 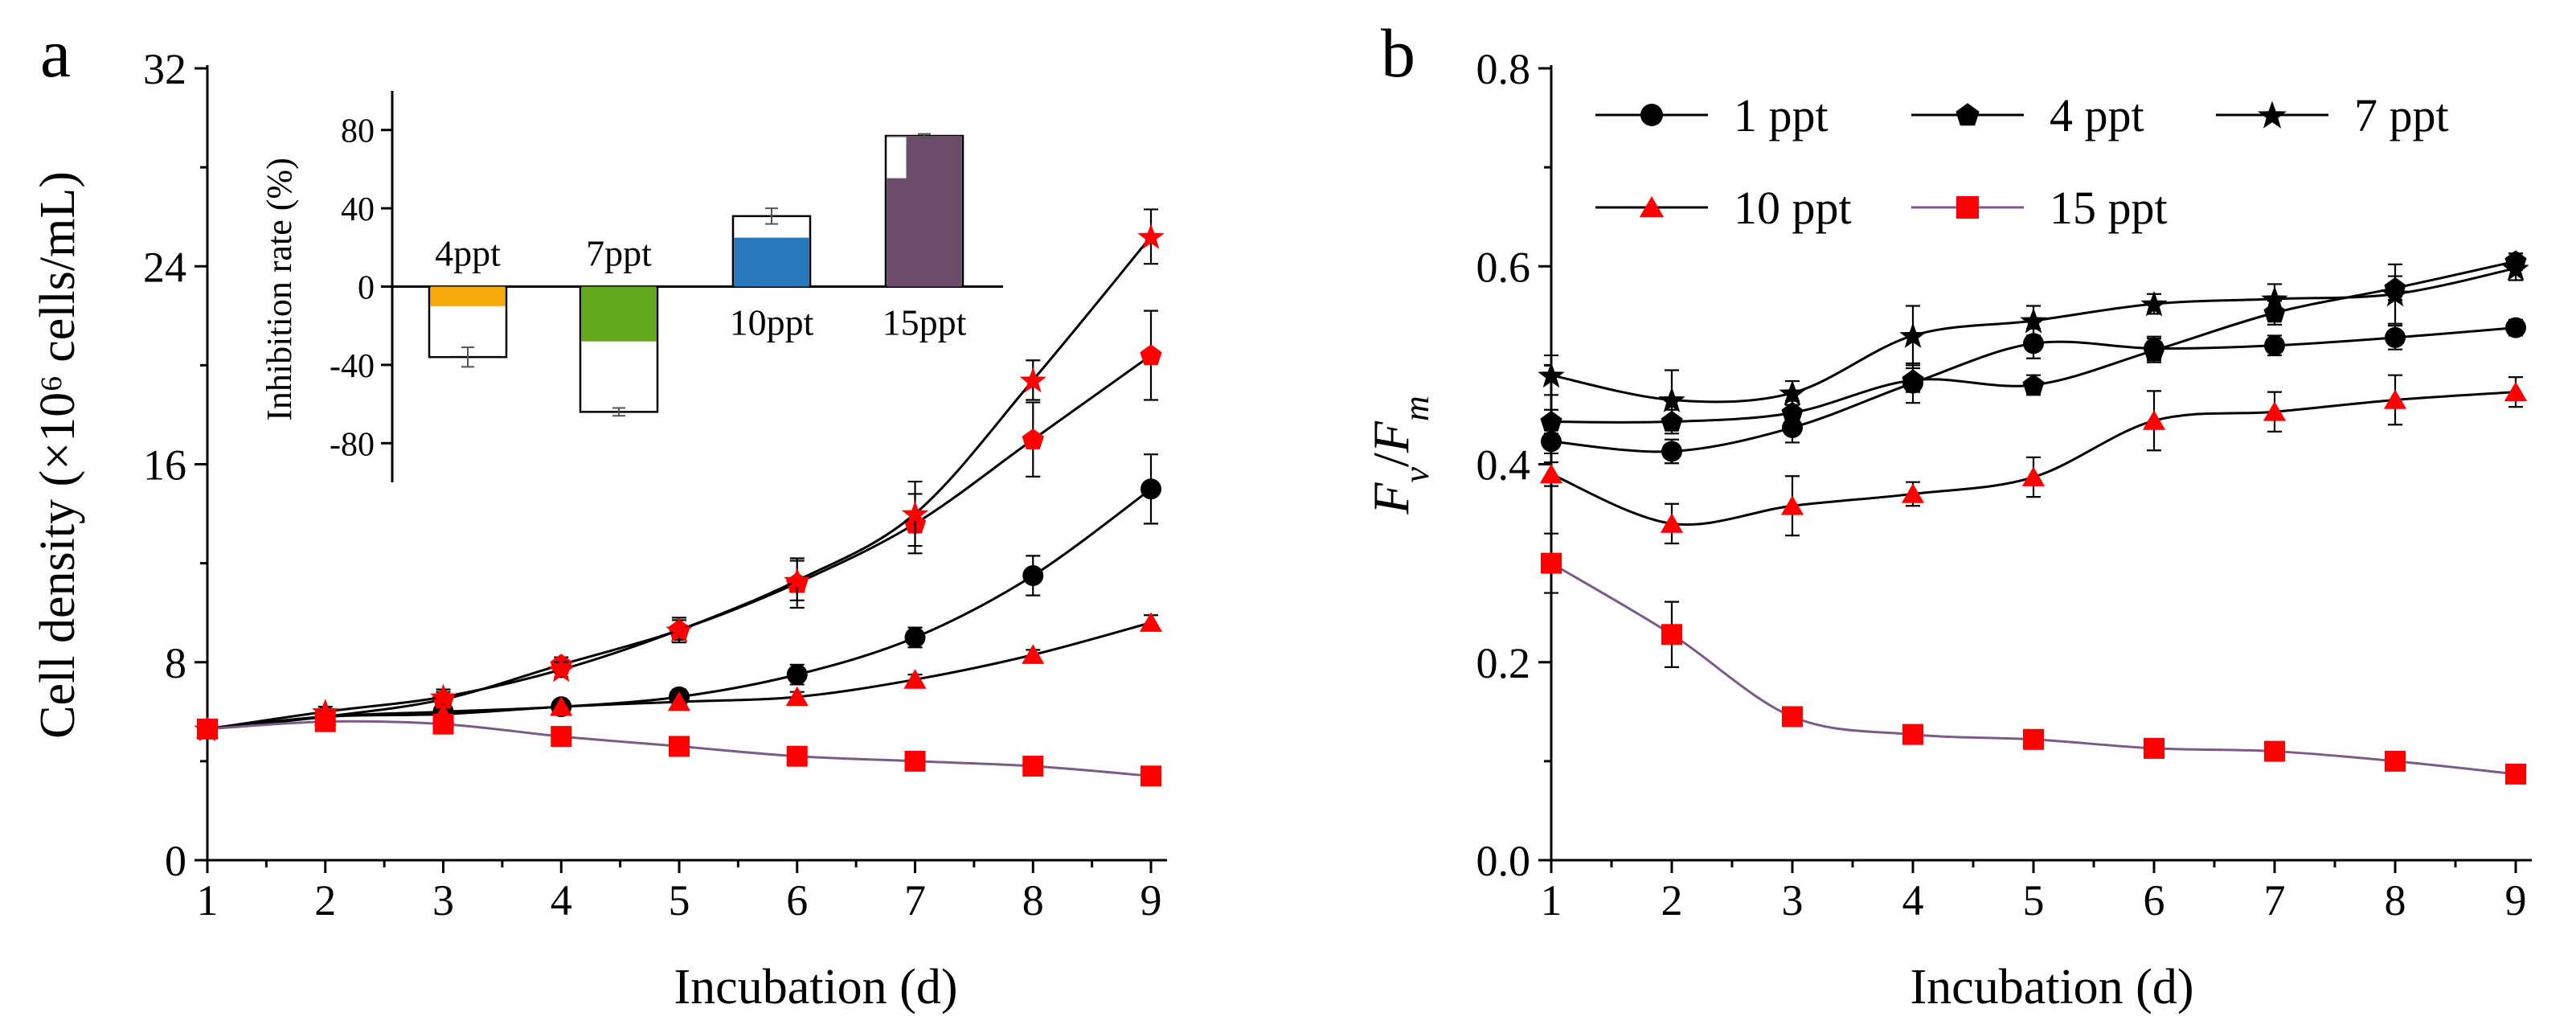 What do you see at coordinates (1503, 267) in the screenshot?
I see `y-tick-label: 0.6` at bounding box center [1503, 267].